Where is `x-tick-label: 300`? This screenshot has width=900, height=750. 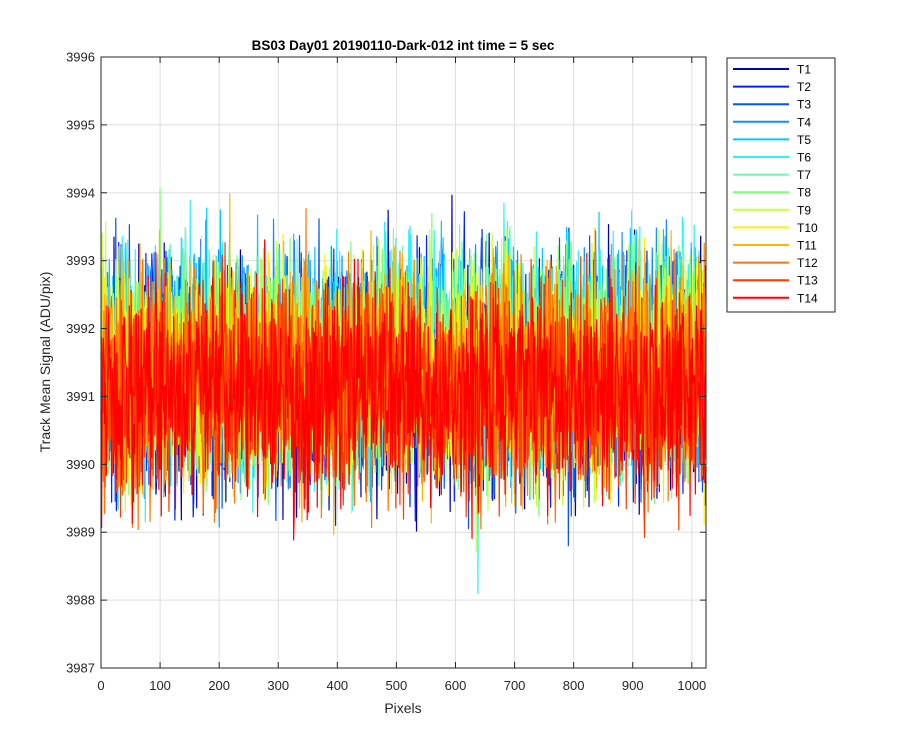 x-tick-label: 300 is located at coordinates (278, 685).